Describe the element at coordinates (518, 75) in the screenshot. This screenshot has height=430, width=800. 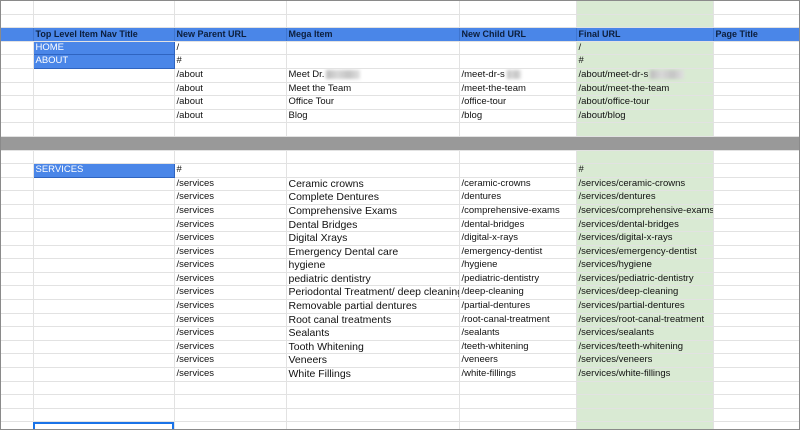
I see `child-url-cell: /meet-dr-s` at that location.